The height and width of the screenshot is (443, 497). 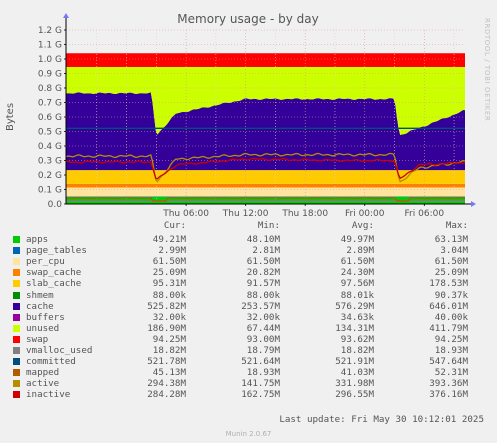 I want to click on legend-header-cur: Cur:, so click(x=174, y=225).